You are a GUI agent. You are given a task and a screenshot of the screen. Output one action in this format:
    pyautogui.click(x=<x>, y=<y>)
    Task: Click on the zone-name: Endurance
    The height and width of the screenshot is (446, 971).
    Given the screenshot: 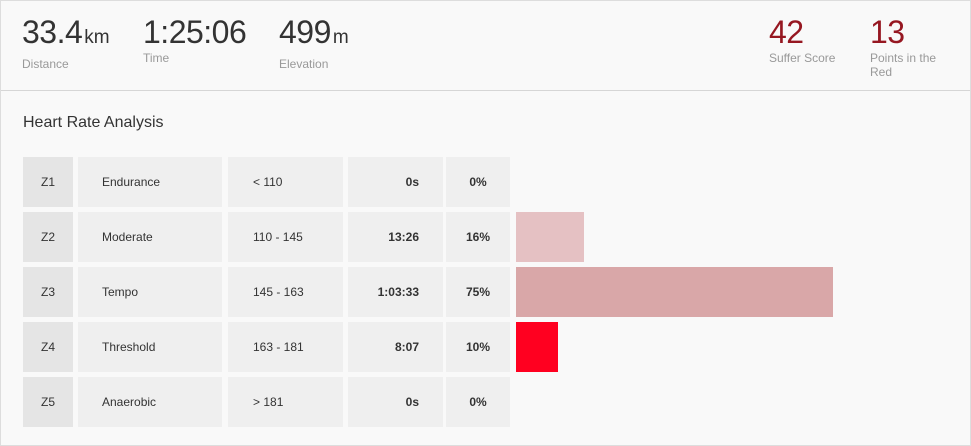 What is the action you would take?
    pyautogui.click(x=150, y=182)
    